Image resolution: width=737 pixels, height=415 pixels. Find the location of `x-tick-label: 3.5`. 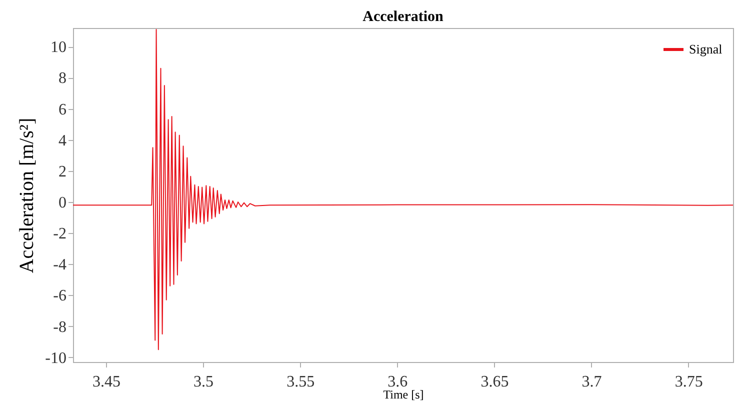

x-tick-label: 3.5 is located at coordinates (204, 382).